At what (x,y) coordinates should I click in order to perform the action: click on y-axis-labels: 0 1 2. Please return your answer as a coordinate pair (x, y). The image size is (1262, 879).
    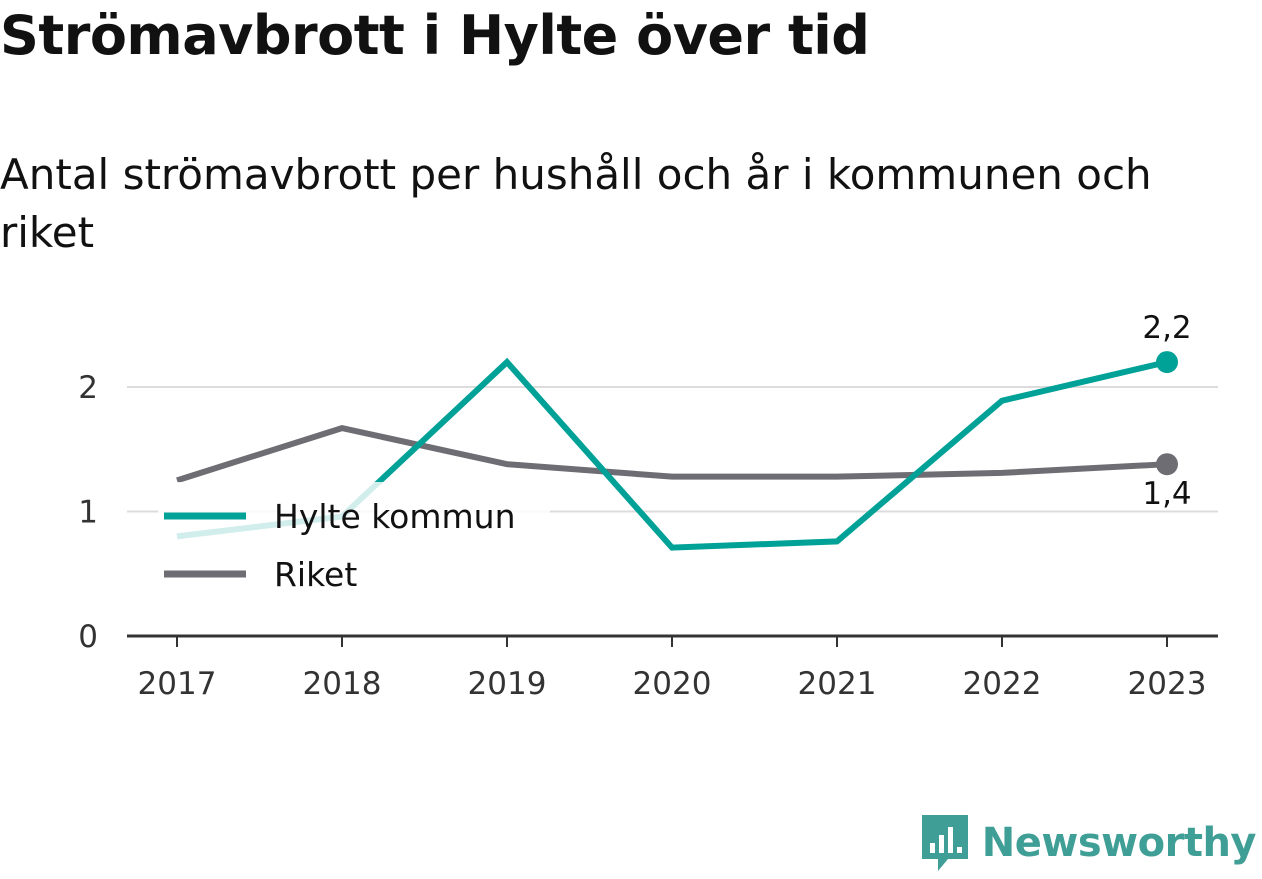
    Looking at the image, I should click on (88, 512).